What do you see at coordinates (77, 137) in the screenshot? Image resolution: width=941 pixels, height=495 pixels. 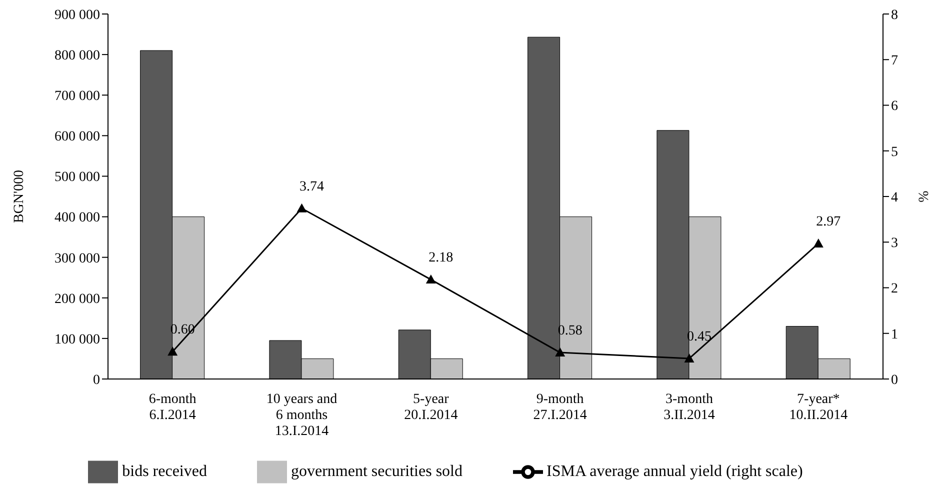 I see `y-tick-label: 600 000` at bounding box center [77, 137].